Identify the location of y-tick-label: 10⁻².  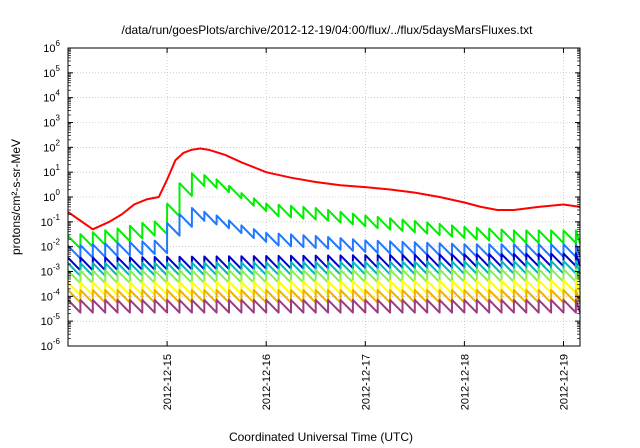
(51, 246).